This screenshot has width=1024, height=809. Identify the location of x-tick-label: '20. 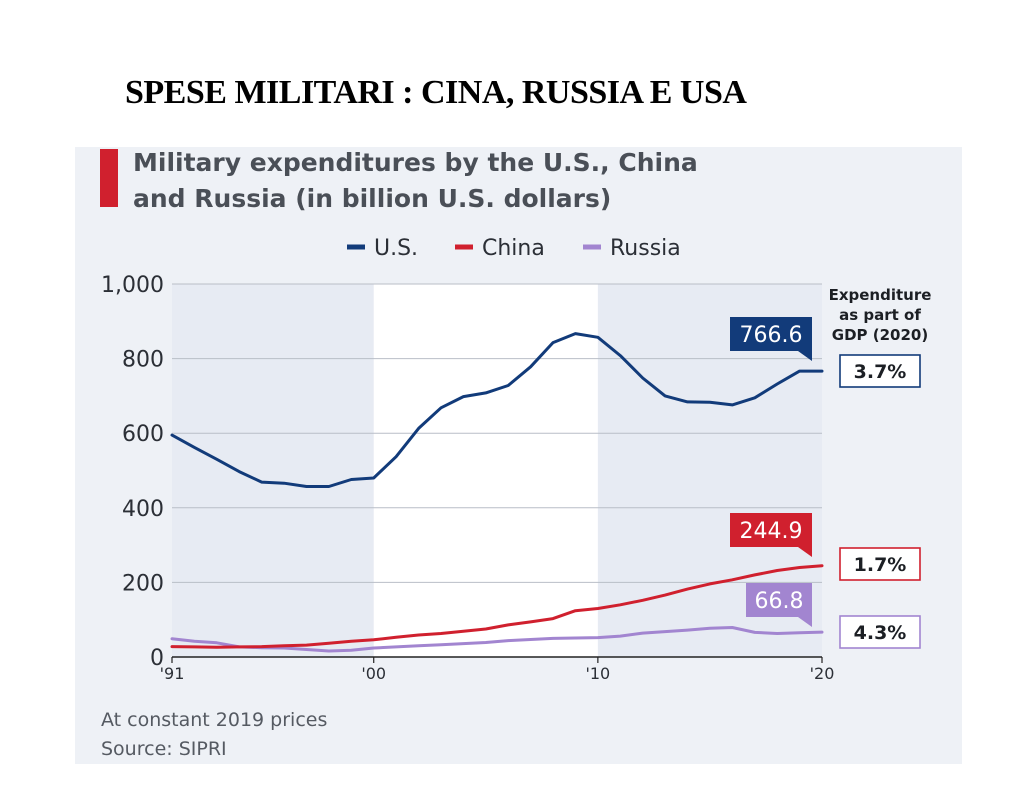
(822, 673).